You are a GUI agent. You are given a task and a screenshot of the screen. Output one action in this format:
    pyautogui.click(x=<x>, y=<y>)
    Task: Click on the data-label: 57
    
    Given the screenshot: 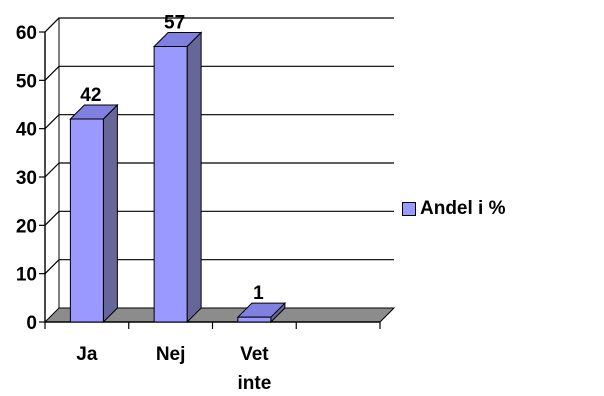 What is the action you would take?
    pyautogui.click(x=174, y=23)
    